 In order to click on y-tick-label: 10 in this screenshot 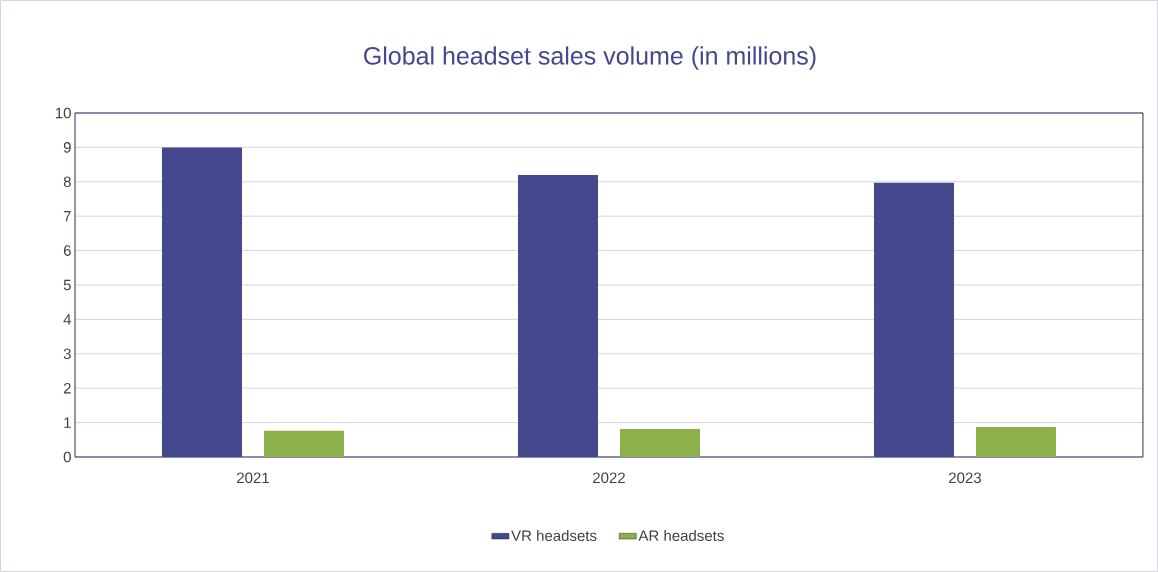, I will do `click(63, 113)`.